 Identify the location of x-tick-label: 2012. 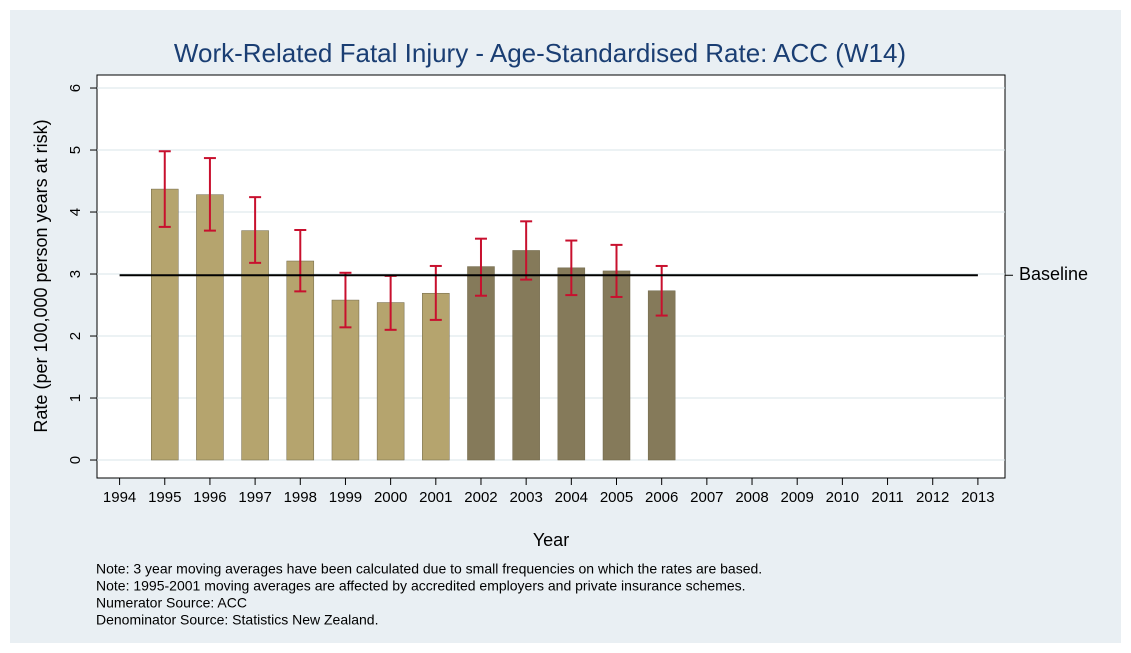
(932, 497).